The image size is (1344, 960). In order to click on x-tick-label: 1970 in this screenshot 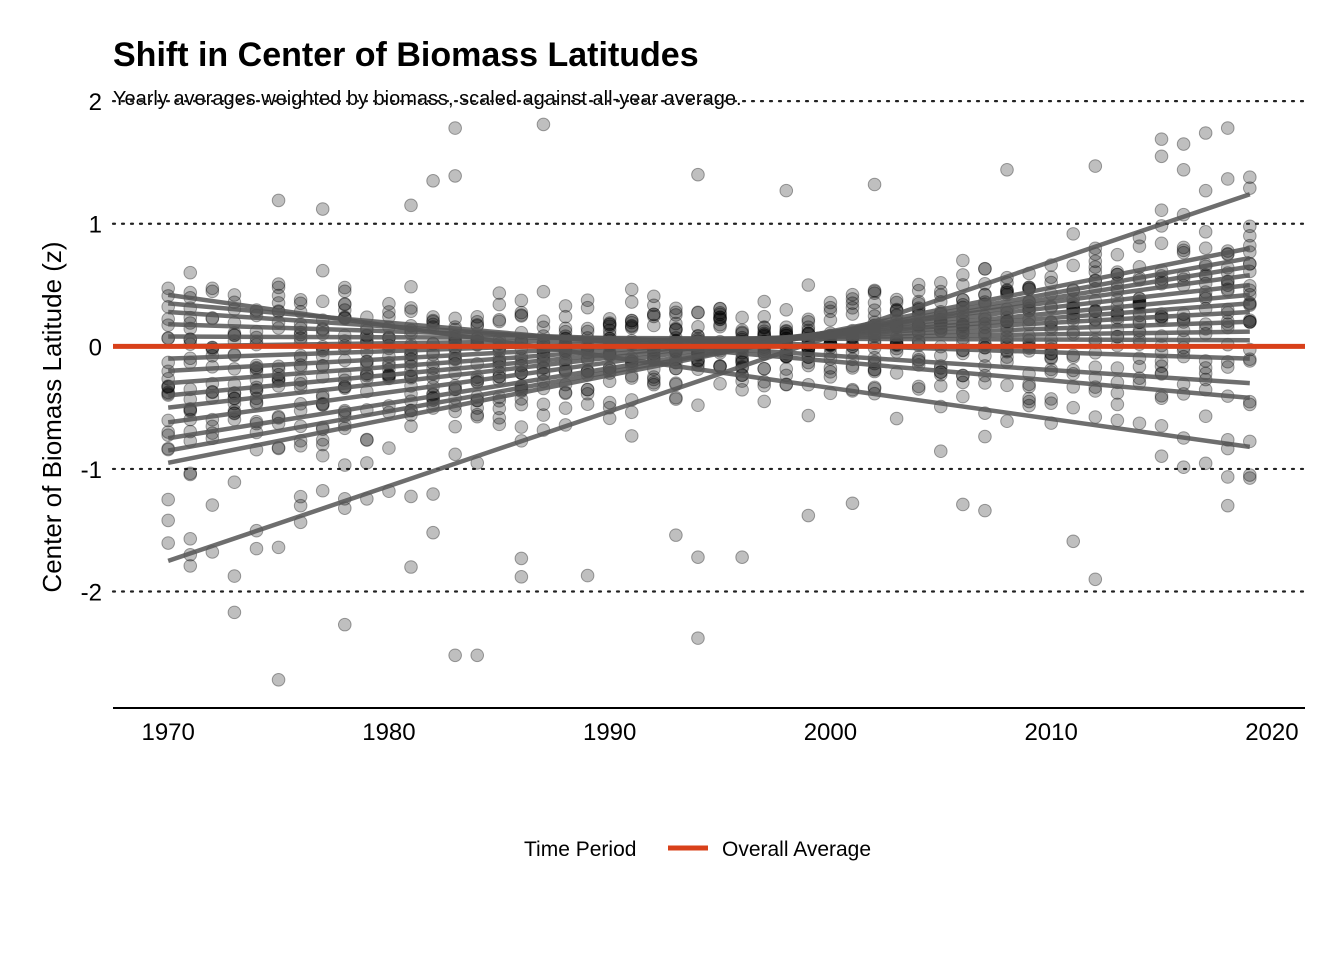, I will do `click(167, 732)`.